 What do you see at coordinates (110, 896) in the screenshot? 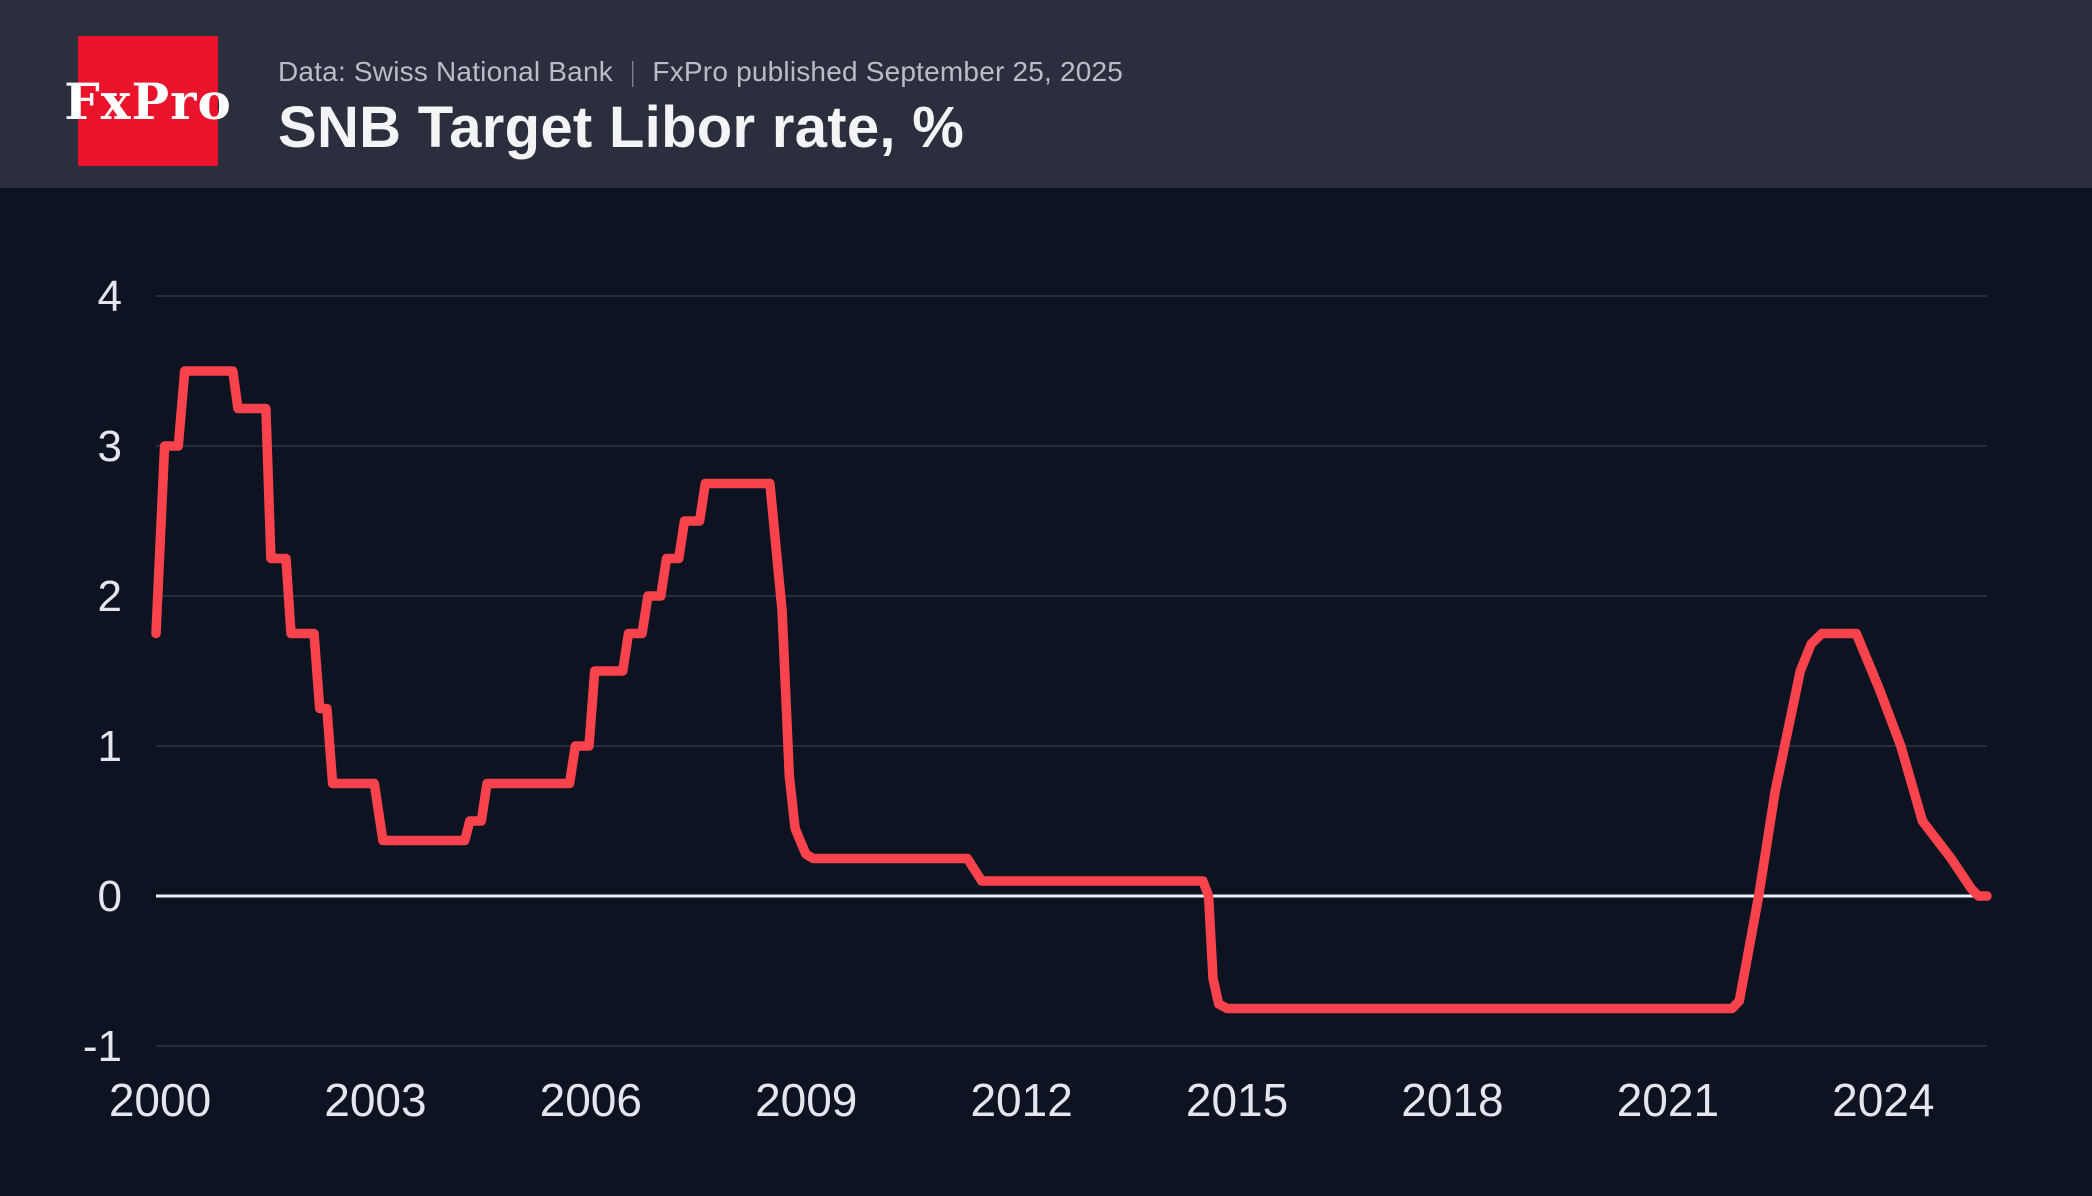
I see `y-axis-label: 0` at bounding box center [110, 896].